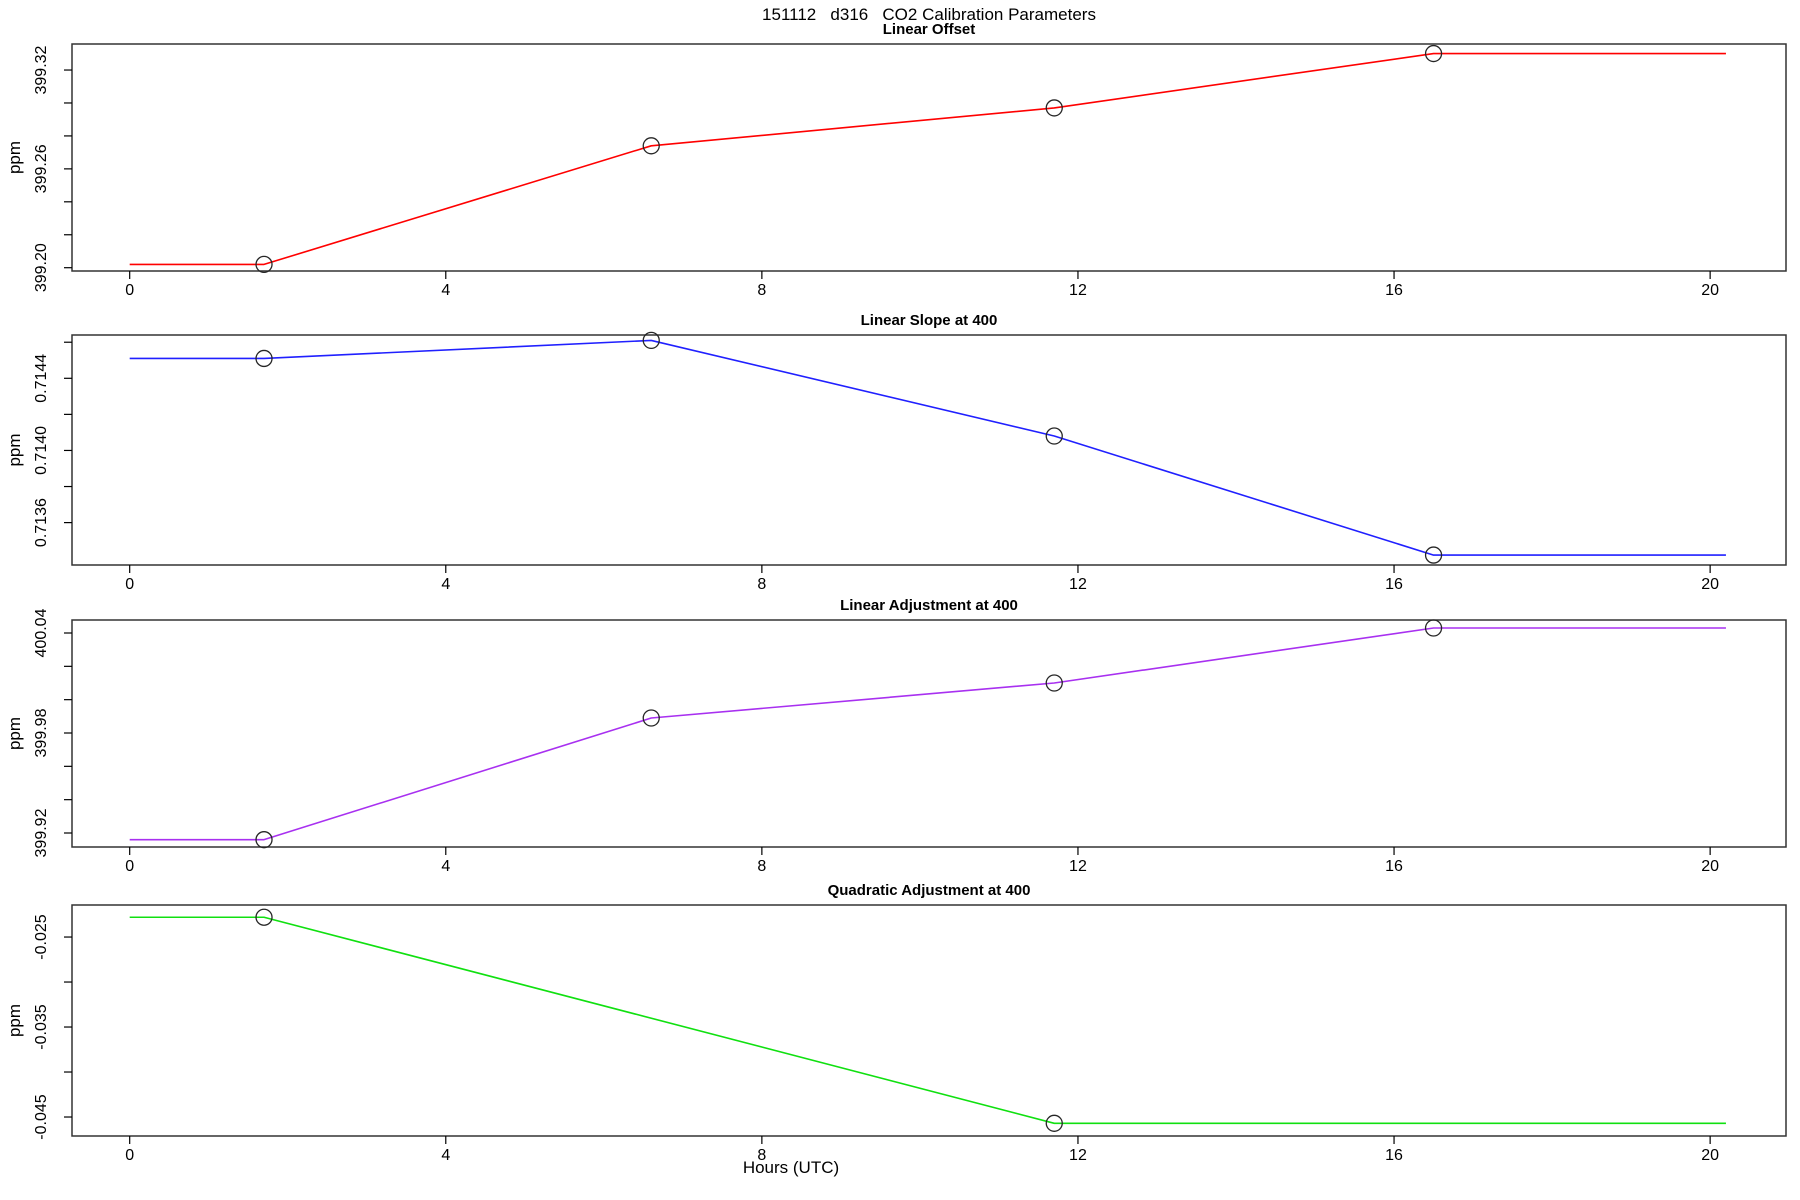  What do you see at coordinates (41, 69) in the screenshot?
I see `y-tick-label: 399.32` at bounding box center [41, 69].